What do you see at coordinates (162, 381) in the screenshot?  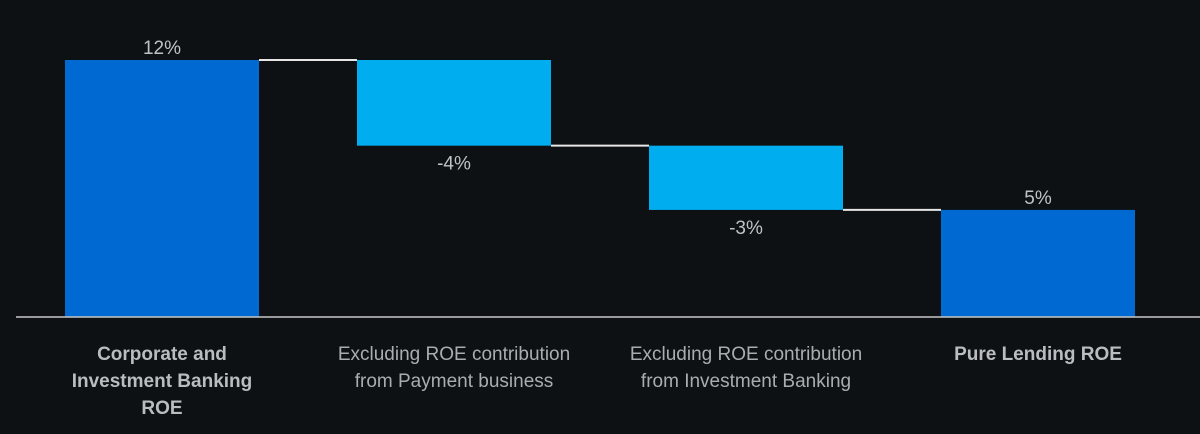 I see `category-label-1: Corporate and Investment Banking ROE` at bounding box center [162, 381].